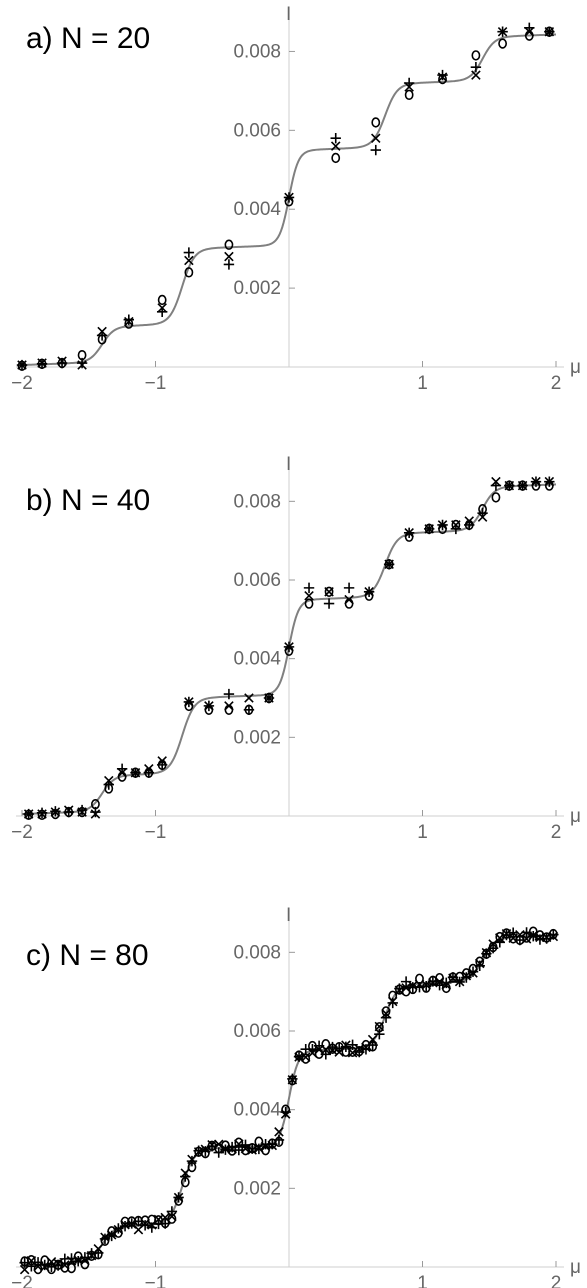 This screenshot has height=1288, width=587. Describe the element at coordinates (88, 38) in the screenshot. I see `panel-label: a) N = 20` at that location.